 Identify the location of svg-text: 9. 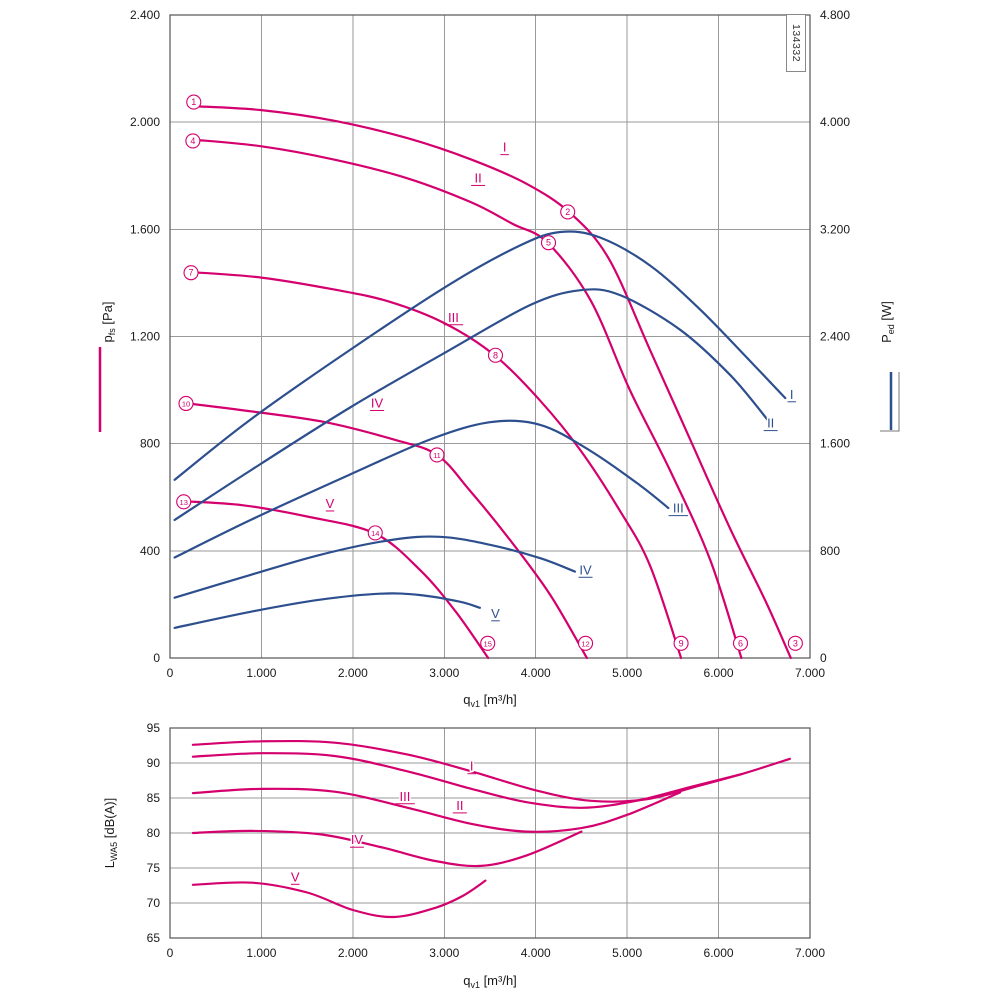
(681, 643).